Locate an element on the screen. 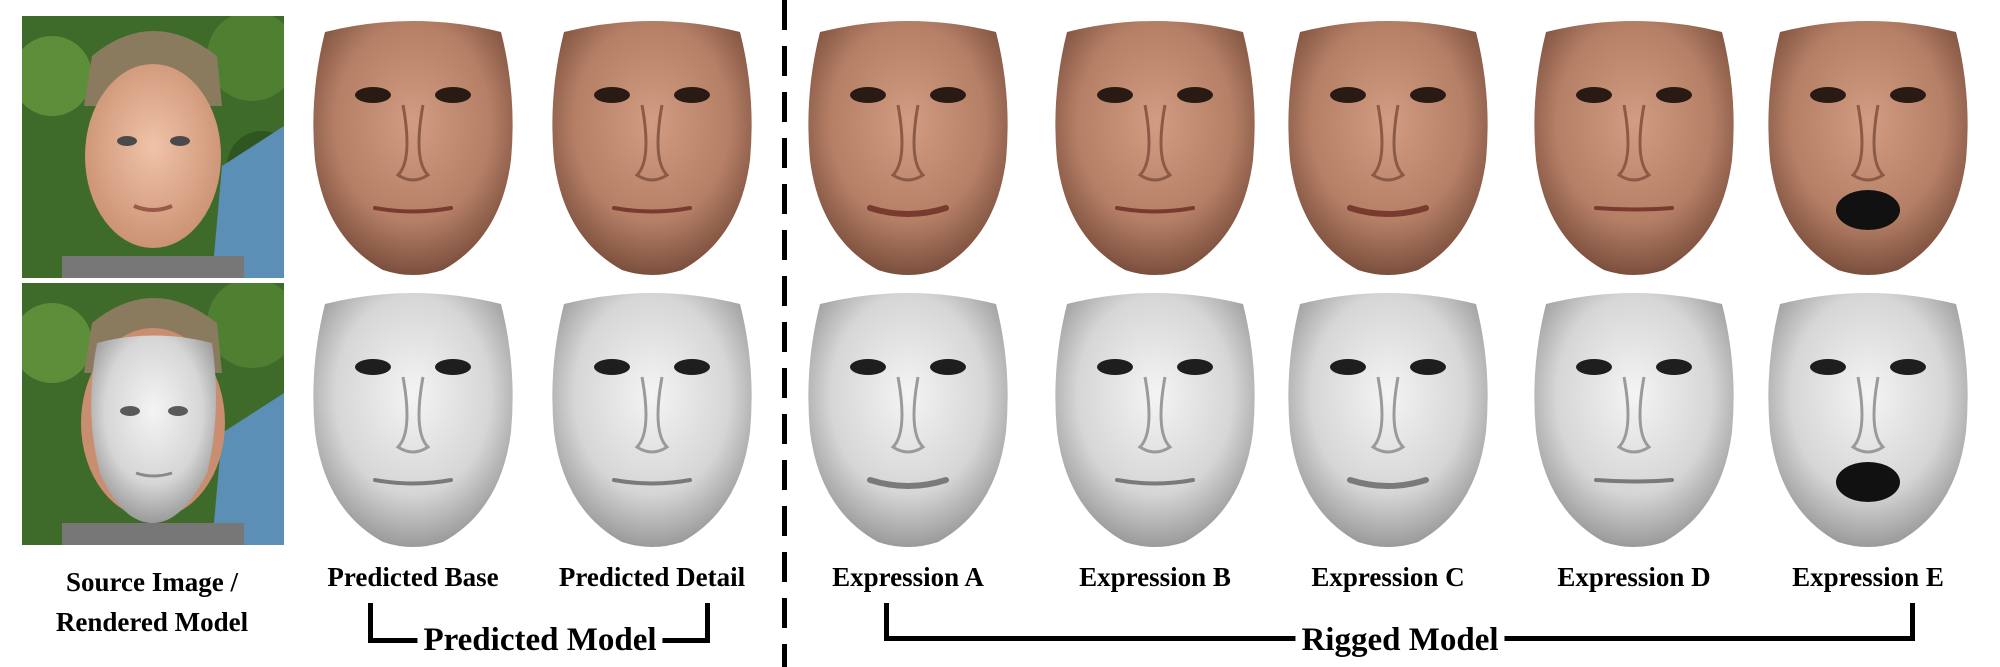 This screenshot has height=667, width=2000. source-image is located at coordinates (153, 147).